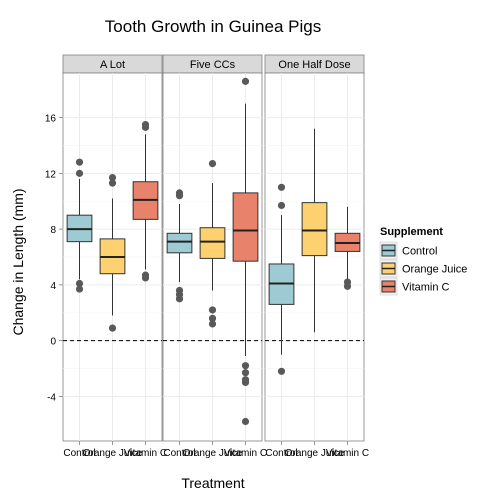 The height and width of the screenshot is (500, 500). I want to click on y-tick-label: 16, so click(51, 119).